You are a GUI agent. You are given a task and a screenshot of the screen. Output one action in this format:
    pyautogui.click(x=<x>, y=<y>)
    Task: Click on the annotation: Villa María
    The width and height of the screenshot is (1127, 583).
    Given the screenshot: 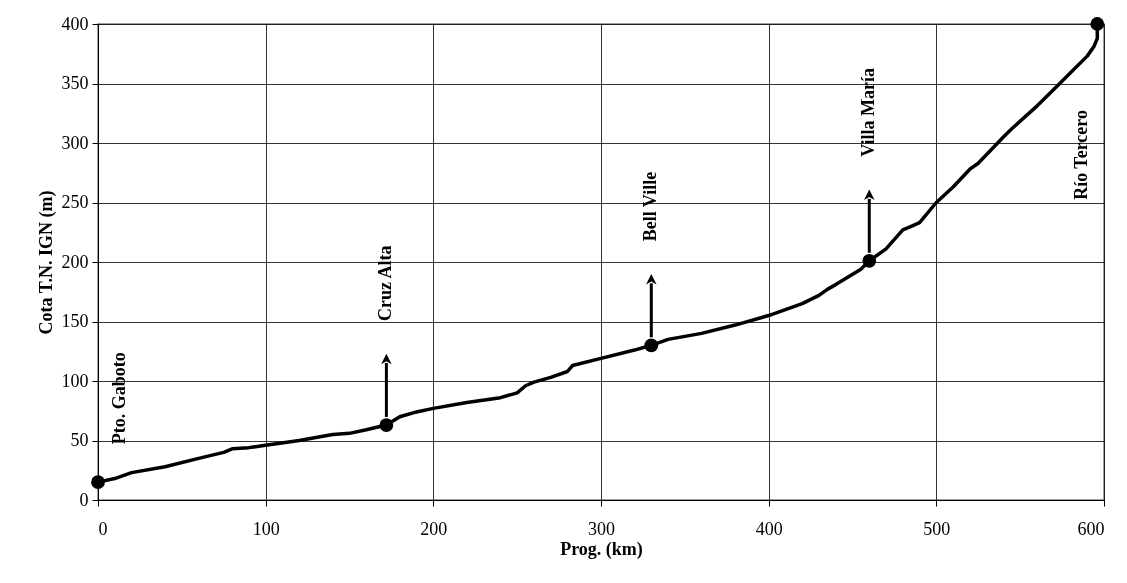 What is the action you would take?
    pyautogui.click(x=868, y=112)
    